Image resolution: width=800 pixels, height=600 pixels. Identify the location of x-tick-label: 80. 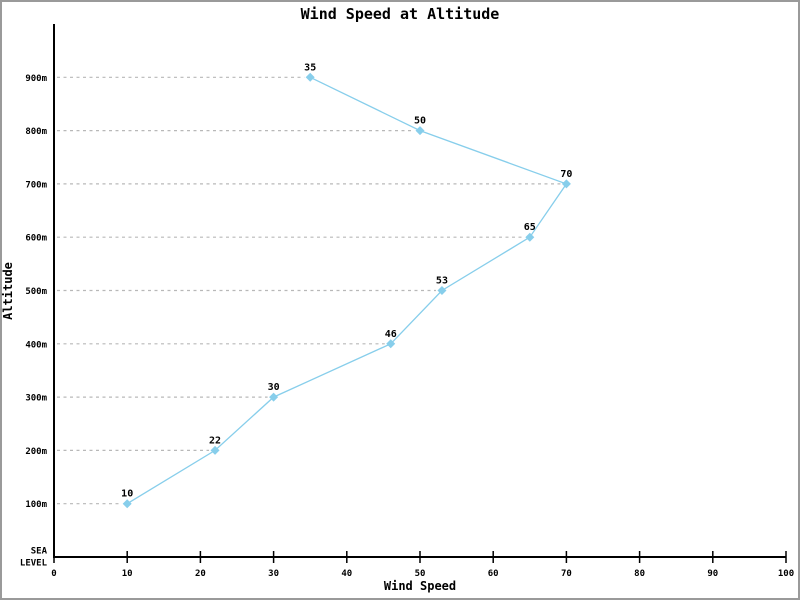
(639, 574).